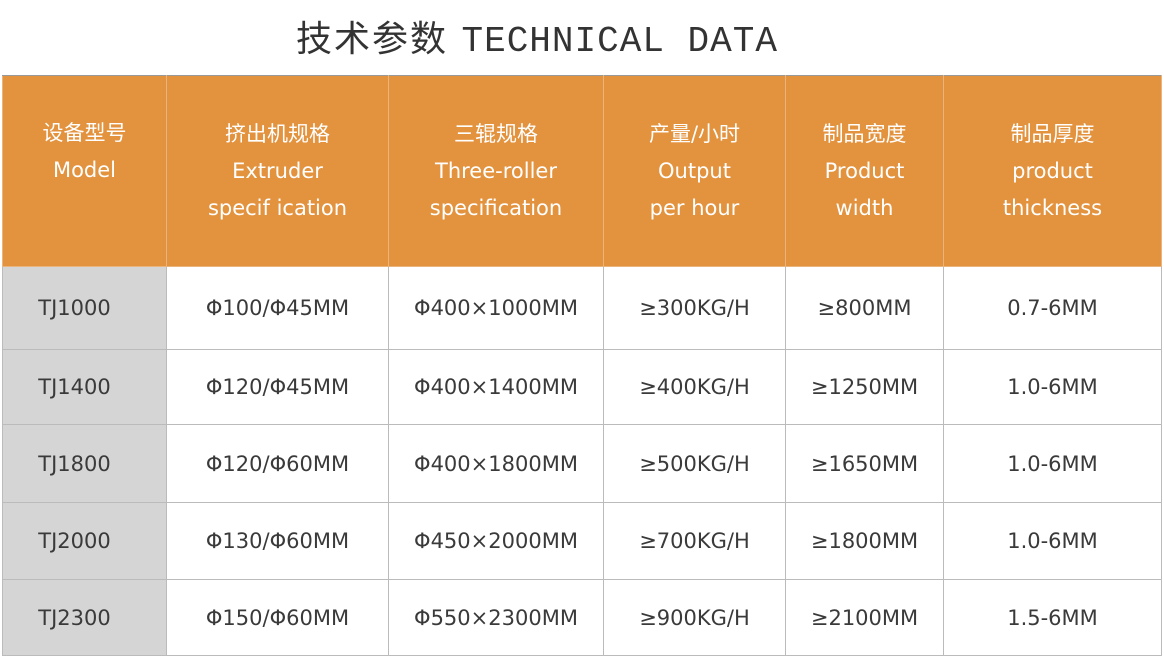 Image resolution: width=1164 pixels, height=656 pixels. Describe the element at coordinates (84, 463) in the screenshot. I see `cell-model: TJ1800` at that location.